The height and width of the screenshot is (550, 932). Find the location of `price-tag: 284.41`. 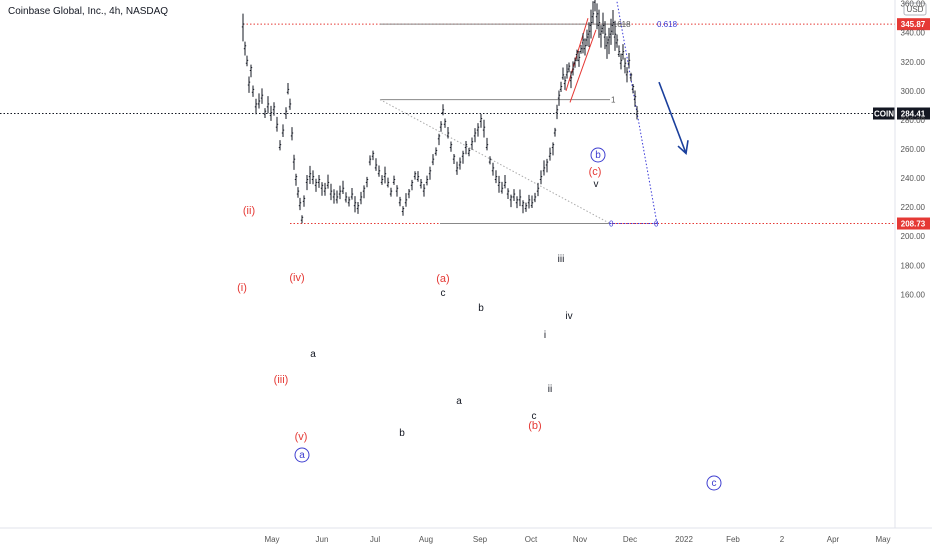

price-tag: 284.41 is located at coordinates (913, 114).